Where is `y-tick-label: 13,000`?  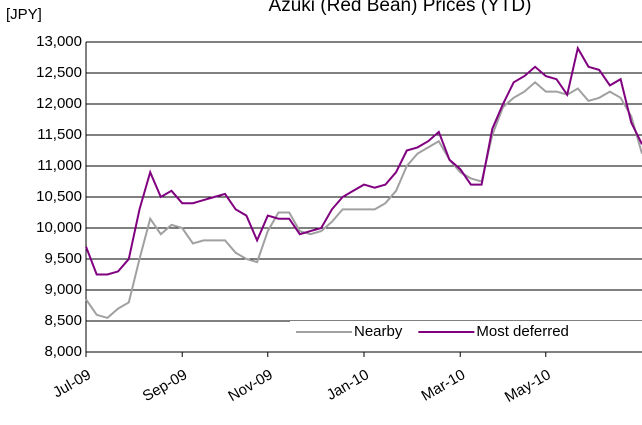
y-tick-label: 13,000 is located at coordinates (59, 41).